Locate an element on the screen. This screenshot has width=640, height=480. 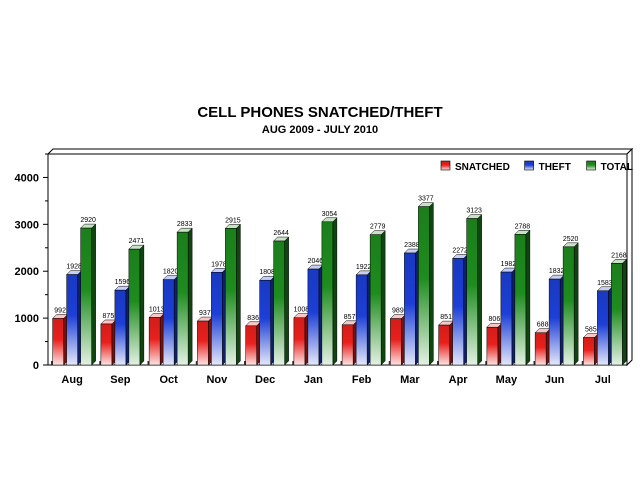
x-tick-label: Nov is located at coordinates (217, 380).